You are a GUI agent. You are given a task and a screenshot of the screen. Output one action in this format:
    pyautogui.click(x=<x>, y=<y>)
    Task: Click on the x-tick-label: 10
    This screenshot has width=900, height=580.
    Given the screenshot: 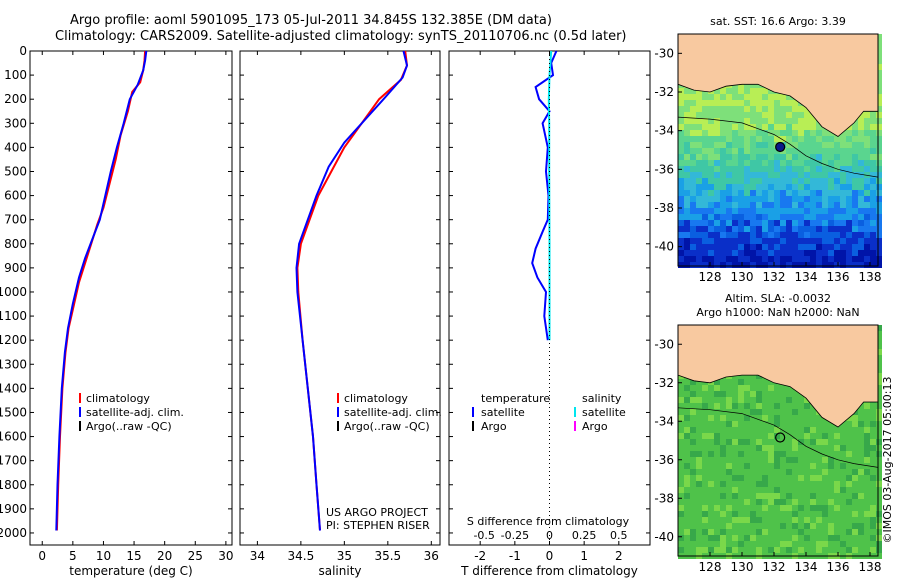 What is the action you would take?
    pyautogui.click(x=103, y=556)
    